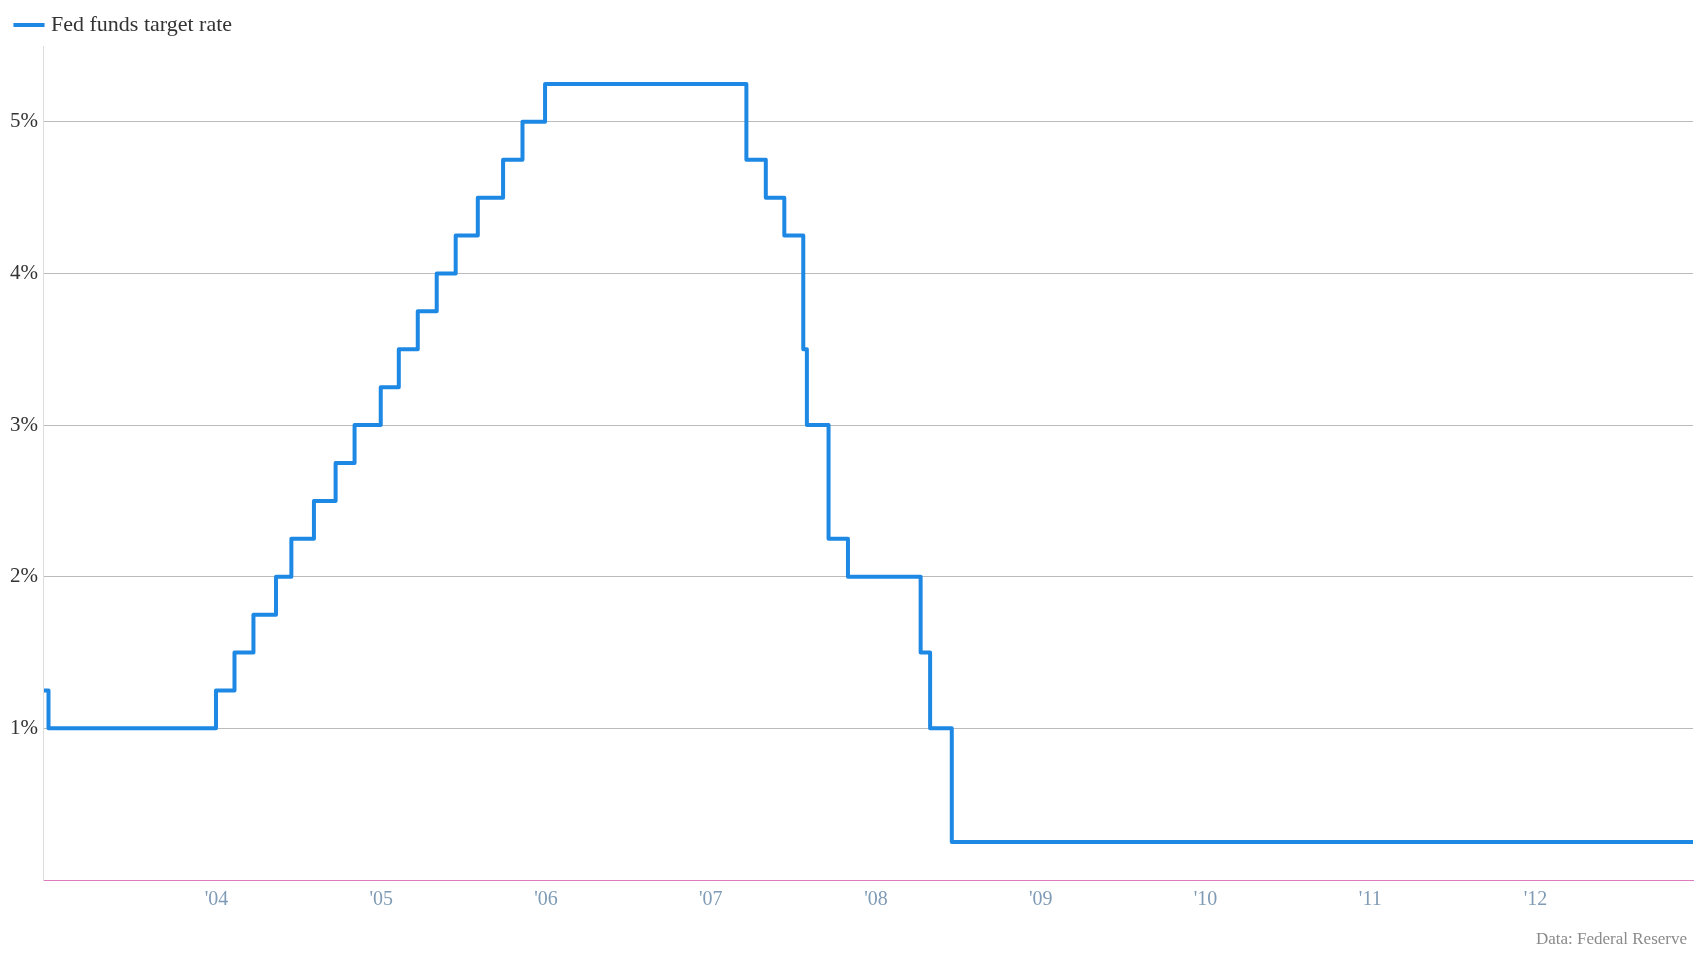 This screenshot has height=955, width=1695. I want to click on y-tick-label: 2%, so click(23, 575).